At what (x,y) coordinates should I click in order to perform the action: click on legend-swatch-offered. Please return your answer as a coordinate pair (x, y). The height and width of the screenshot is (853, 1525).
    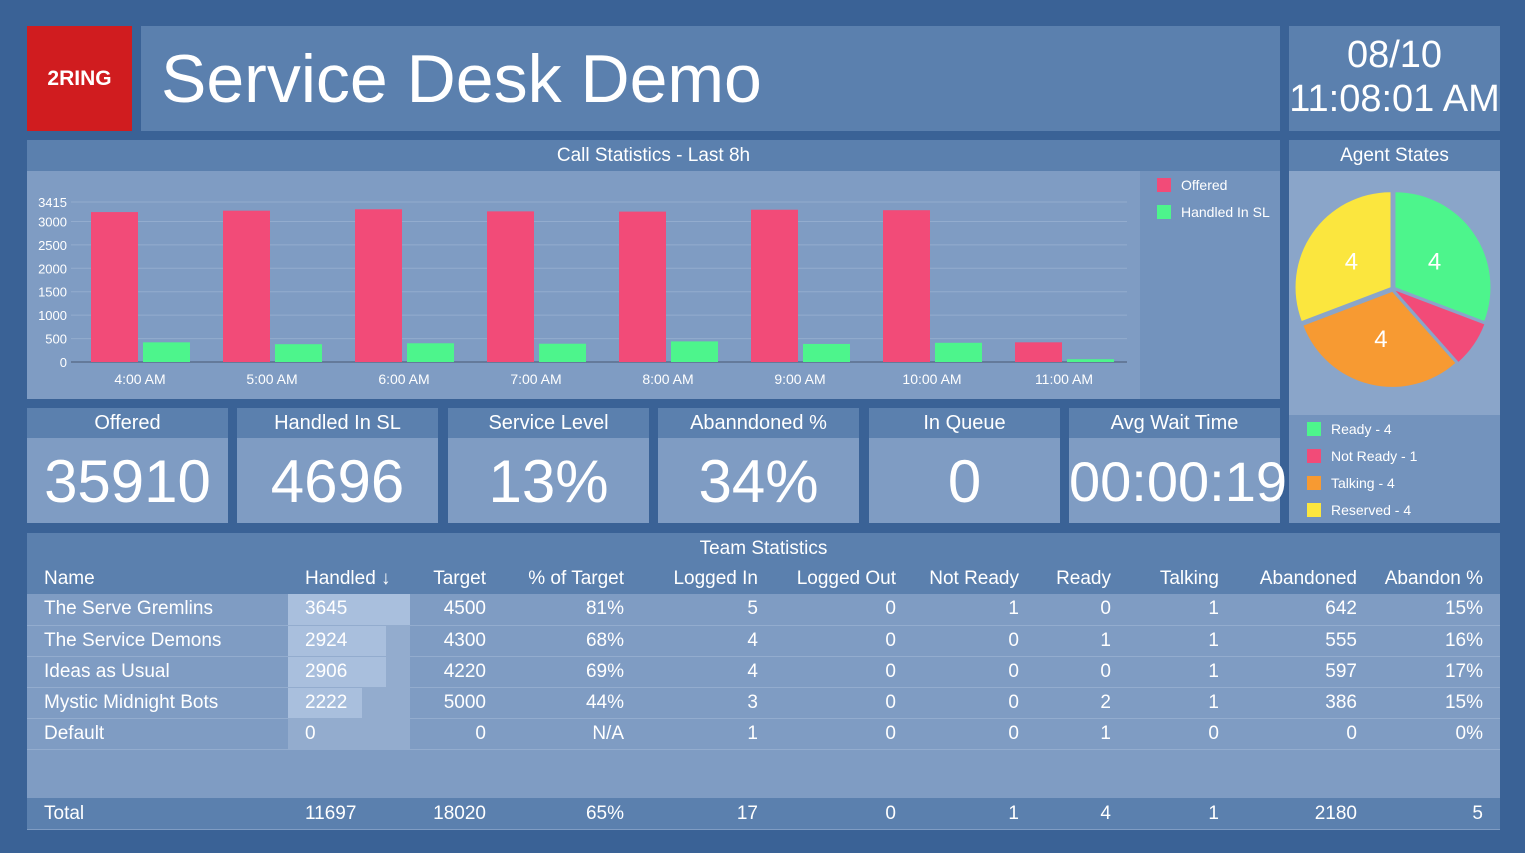
    Looking at the image, I should click on (1164, 185).